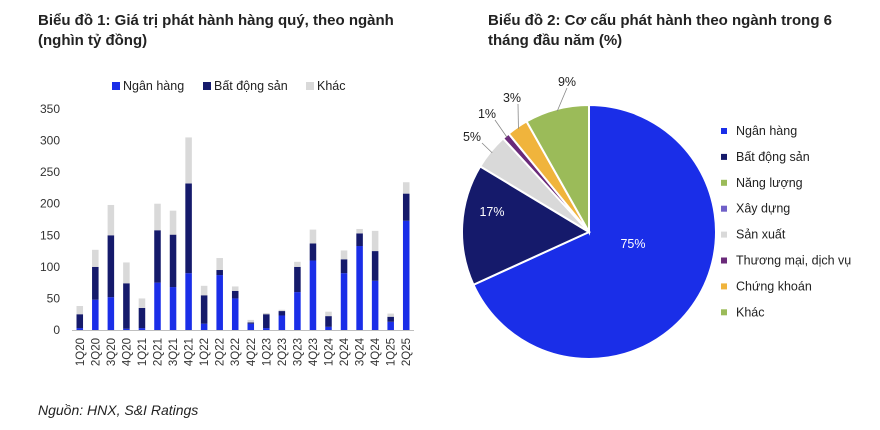  Describe the element at coordinates (81, 352) in the screenshot. I see `x-tick-label: 1Q20` at that location.